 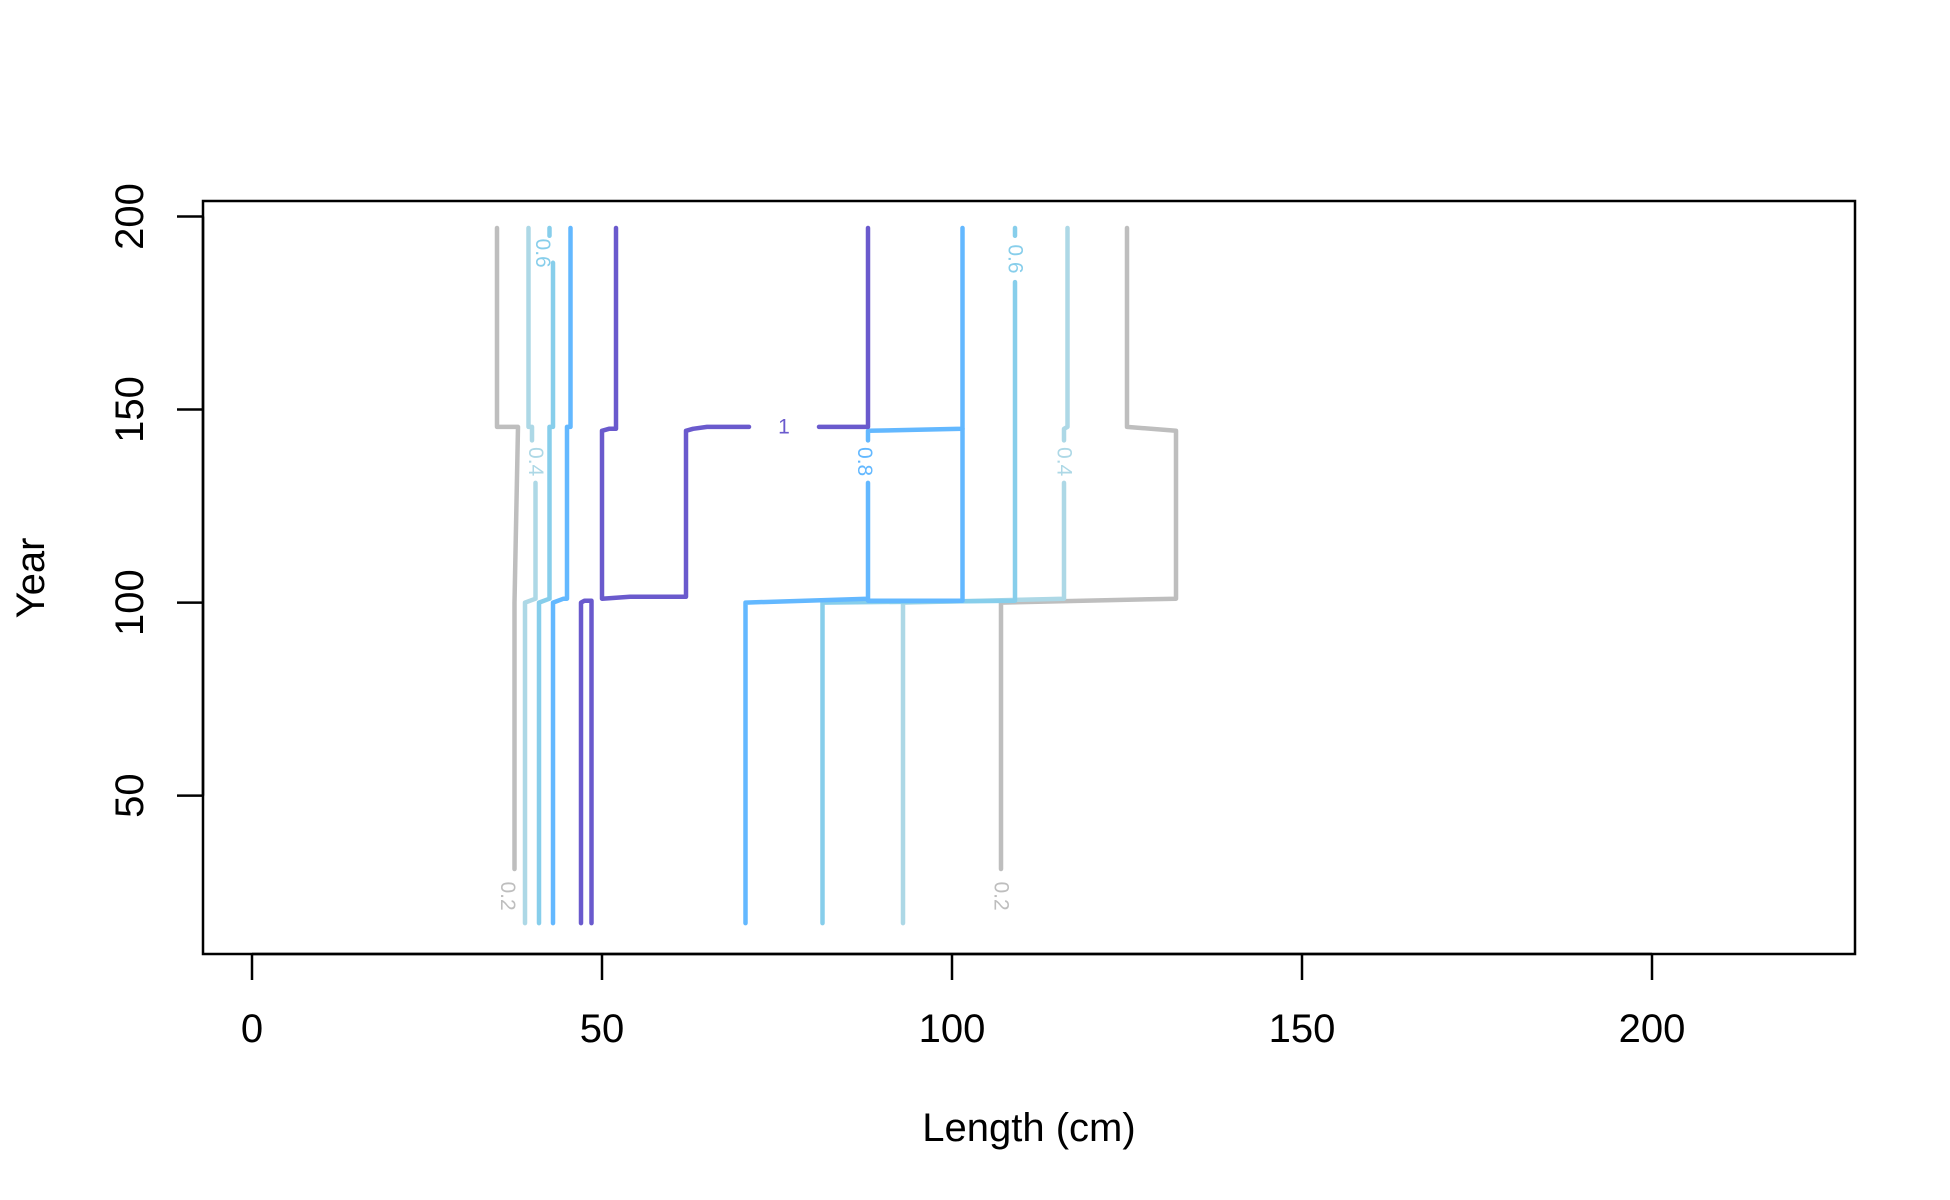 I want to click on x-tick-label-1: 50, so click(x=602, y=1029).